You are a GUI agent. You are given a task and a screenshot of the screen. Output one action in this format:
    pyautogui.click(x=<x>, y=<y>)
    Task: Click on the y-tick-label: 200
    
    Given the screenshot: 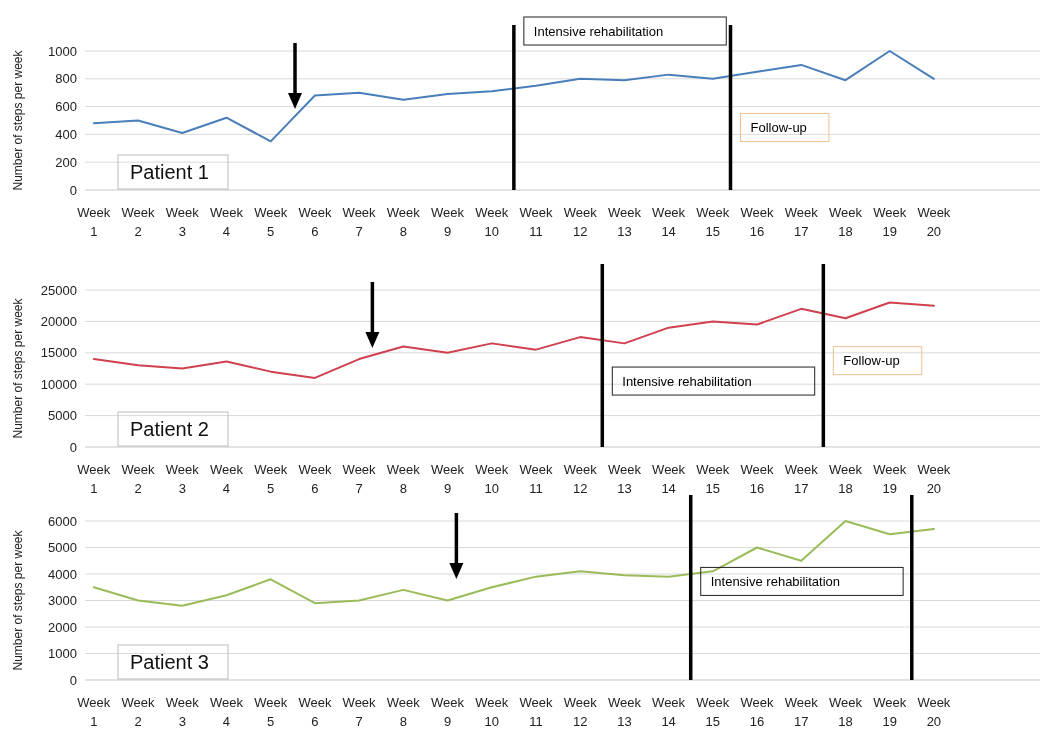 What is the action you would take?
    pyautogui.click(x=66, y=162)
    